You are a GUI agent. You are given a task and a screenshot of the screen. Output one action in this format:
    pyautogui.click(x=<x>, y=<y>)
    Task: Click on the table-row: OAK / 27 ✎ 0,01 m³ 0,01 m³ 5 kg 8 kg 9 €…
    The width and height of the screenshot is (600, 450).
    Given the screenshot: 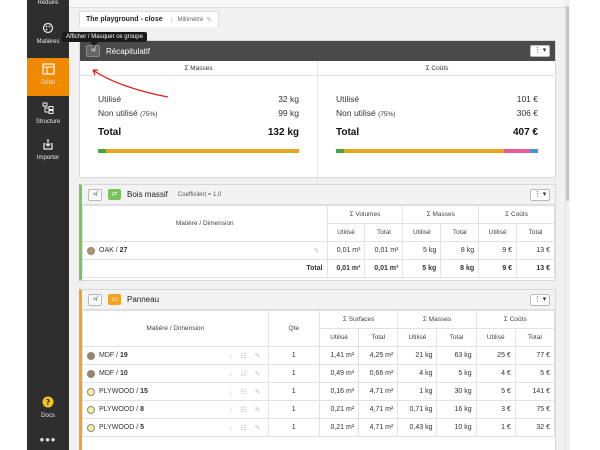 What is the action you would take?
    pyautogui.click(x=318, y=250)
    